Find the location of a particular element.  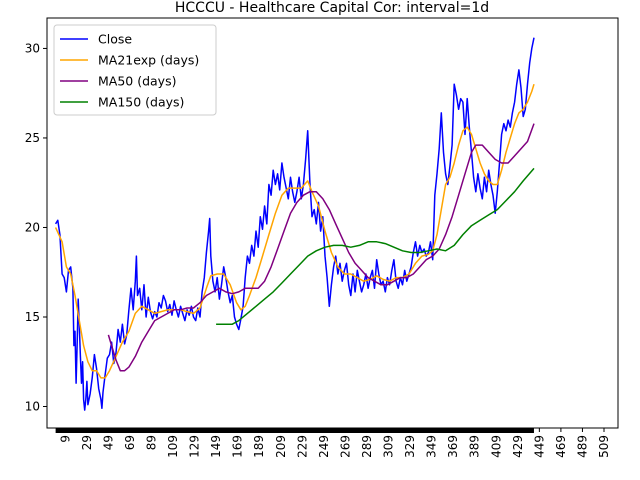

x-tick-label-9: 189 is located at coordinates (259, 446).